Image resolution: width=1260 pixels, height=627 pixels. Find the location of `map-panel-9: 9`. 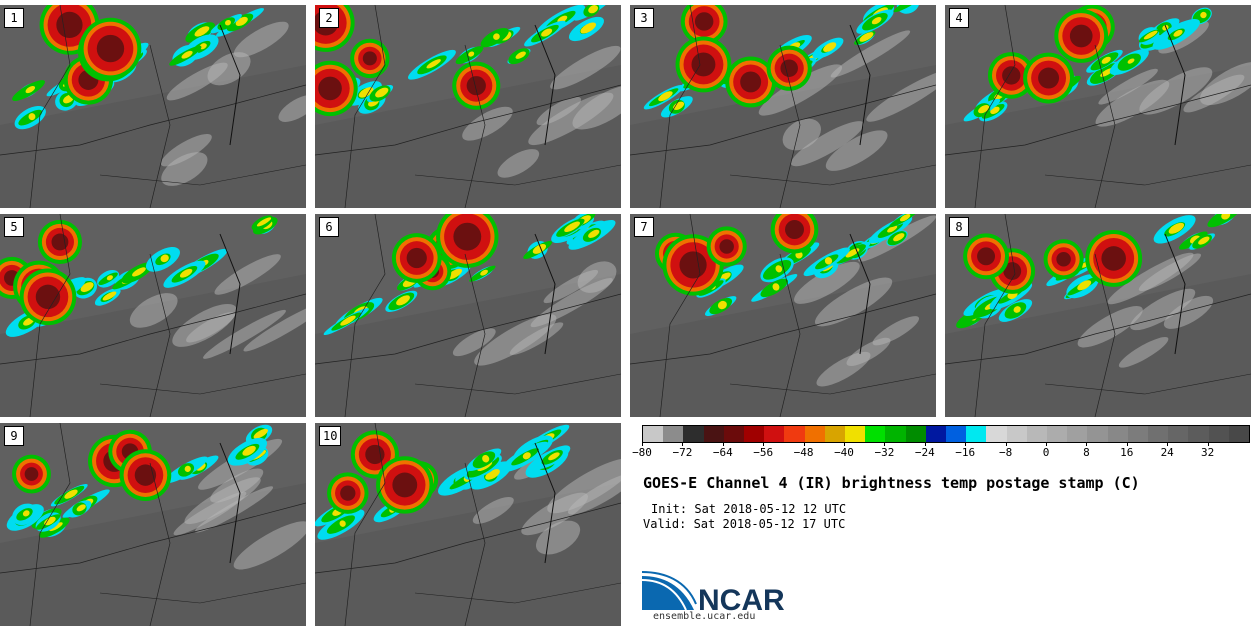

map-panel-9: 9 is located at coordinates (153, 524).